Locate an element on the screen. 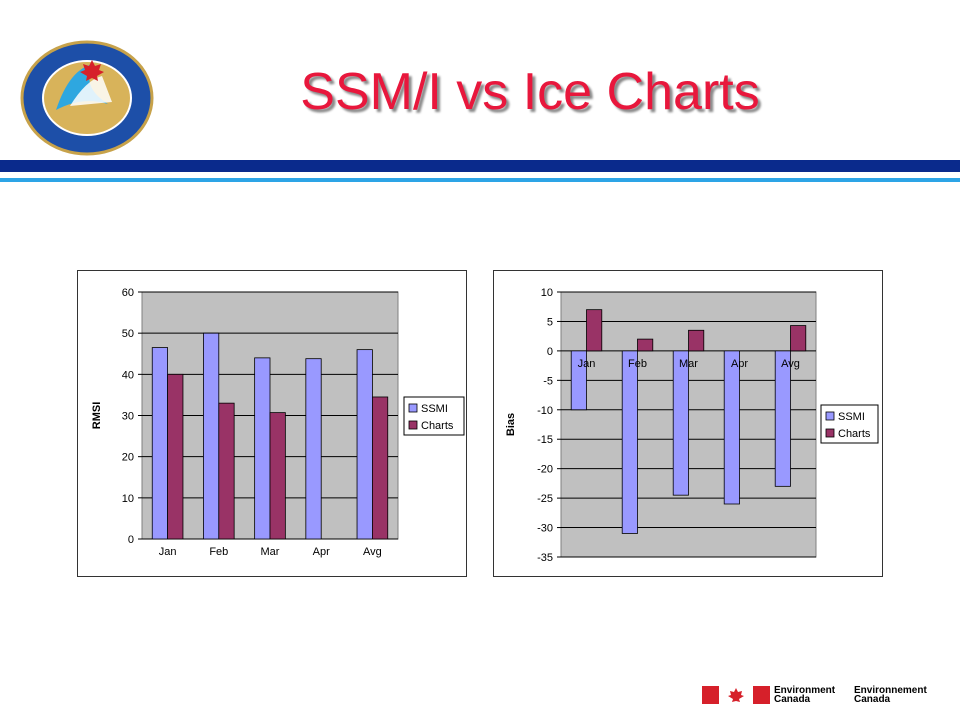 This screenshot has width=960, height=720. header-divider-dark is located at coordinates (480, 166).